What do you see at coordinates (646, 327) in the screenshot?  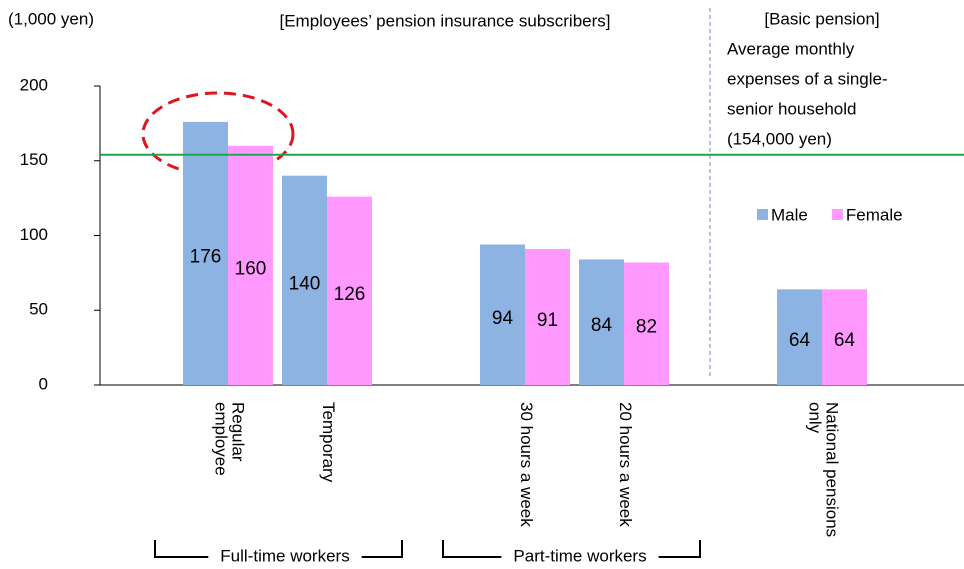 I see `value-label: 82` at bounding box center [646, 327].